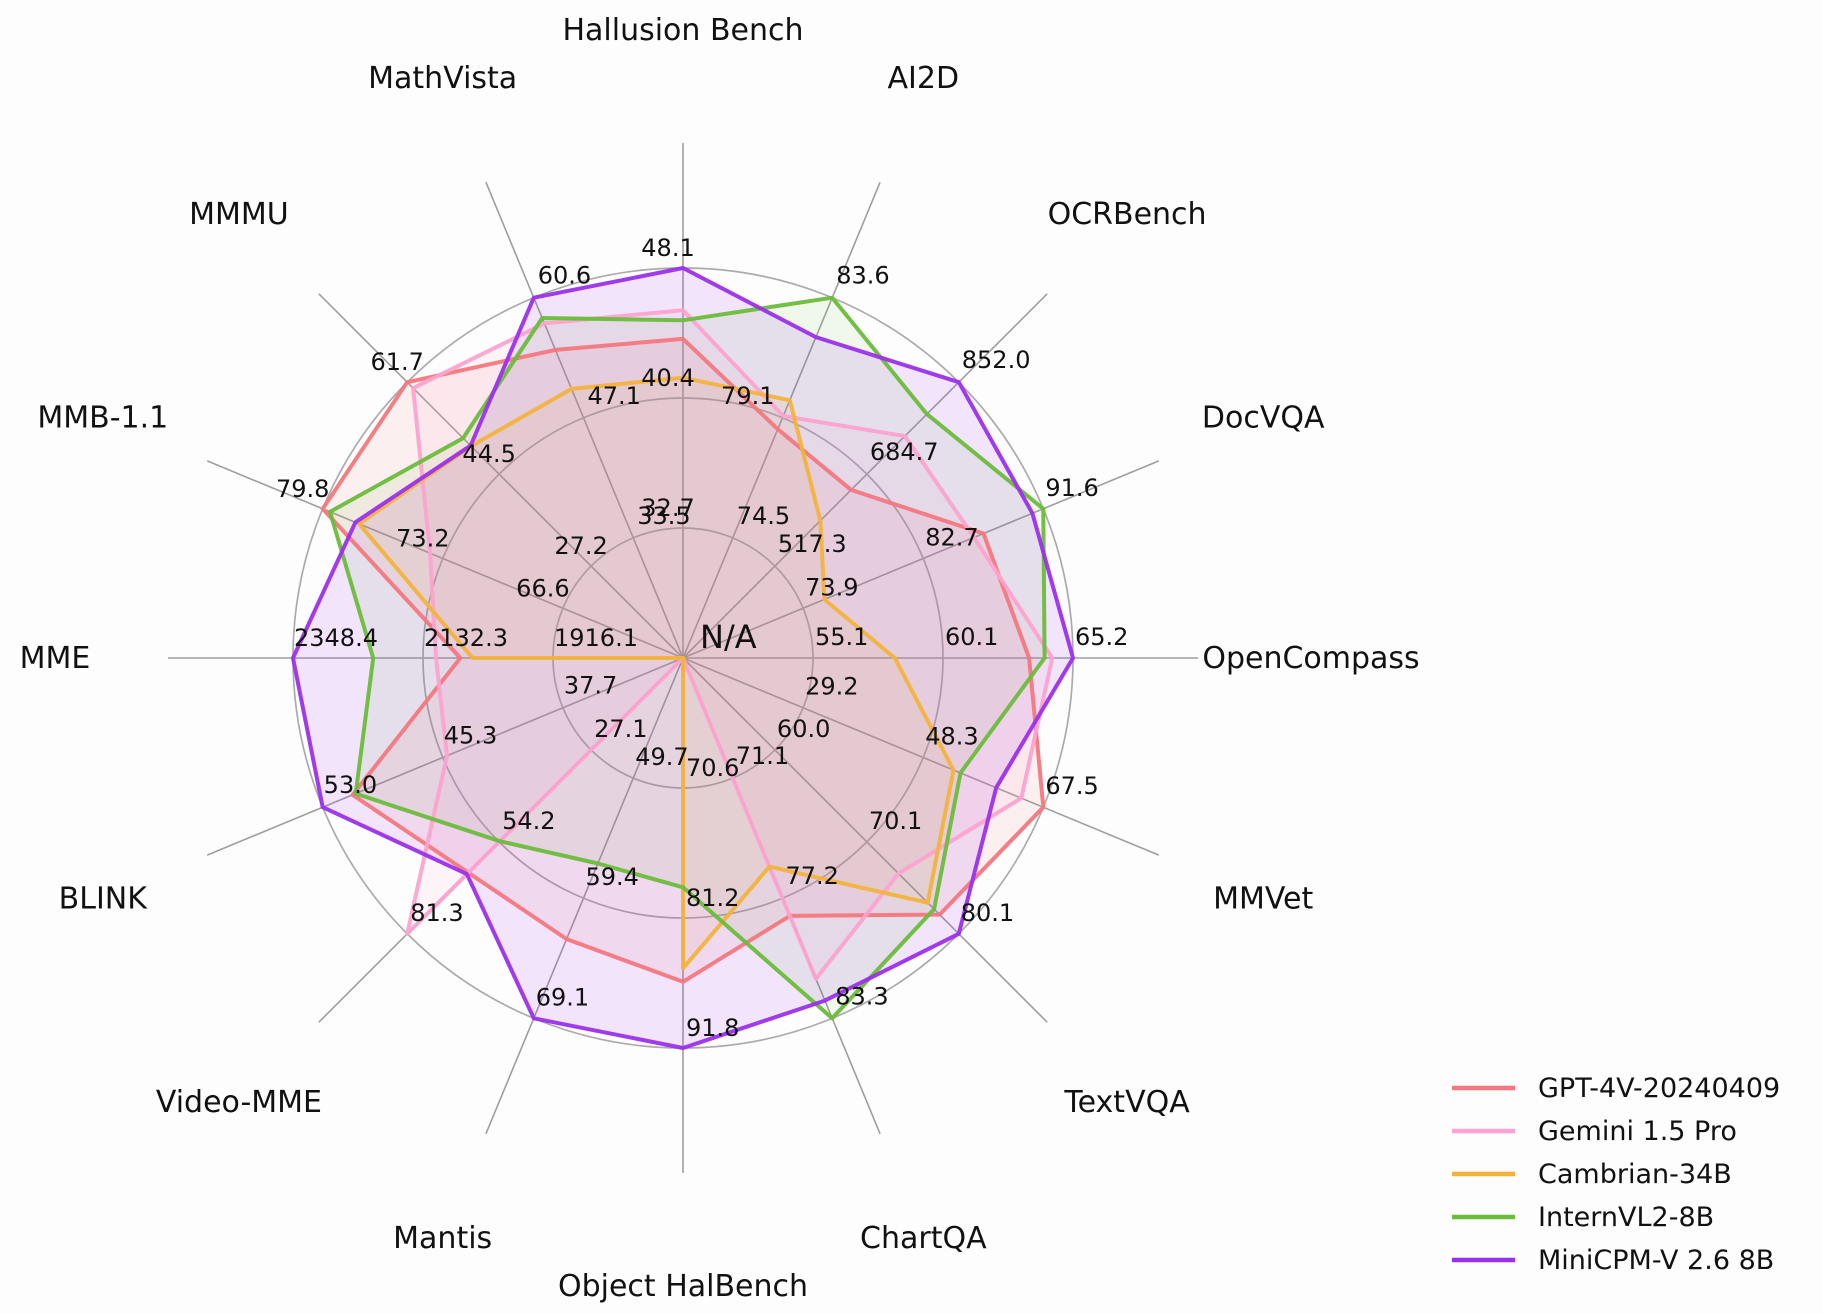 This screenshot has width=1822, height=1314. What do you see at coordinates (584, 420) in the screenshot?
I see `axis-spoke-mathvista` at bounding box center [584, 420].